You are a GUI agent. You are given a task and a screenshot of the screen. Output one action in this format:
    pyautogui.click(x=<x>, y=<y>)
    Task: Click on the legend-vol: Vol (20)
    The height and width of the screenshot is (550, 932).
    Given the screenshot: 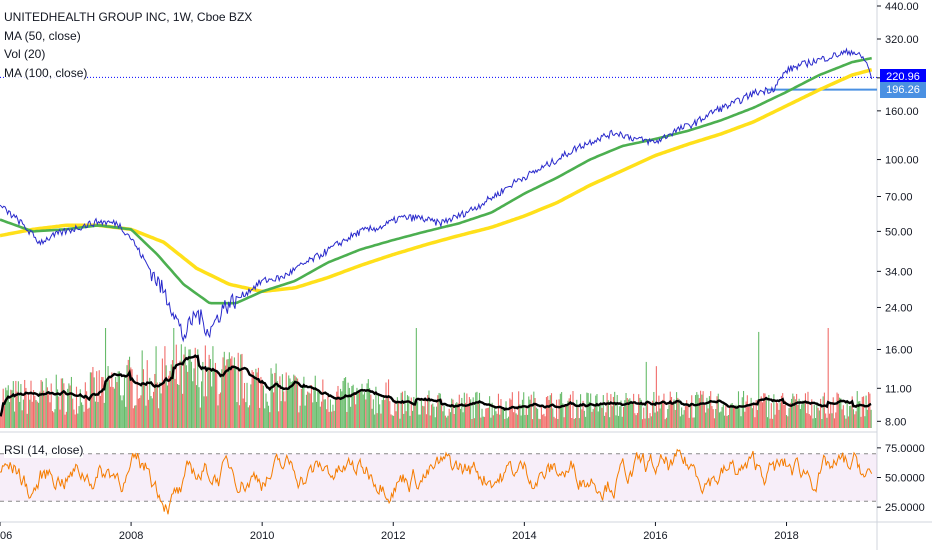 What is the action you would take?
    pyautogui.click(x=25, y=54)
    